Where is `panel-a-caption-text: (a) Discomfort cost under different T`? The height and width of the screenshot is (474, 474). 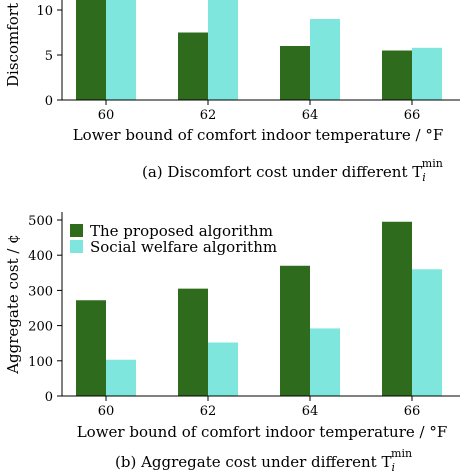
panel-a-caption-text: (a) Discomfort cost under different T is located at coordinates (282, 172).